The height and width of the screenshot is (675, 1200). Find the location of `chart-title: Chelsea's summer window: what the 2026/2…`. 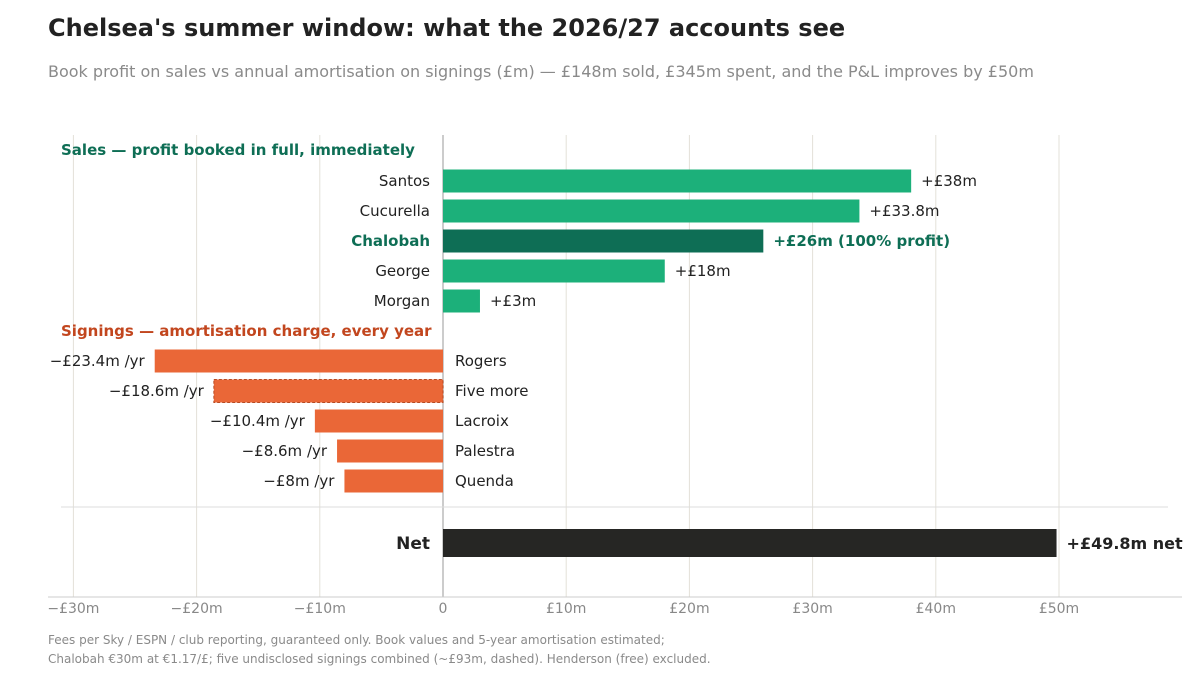

chart-title: Chelsea's summer window: what the 2026/2… is located at coordinates (447, 28).